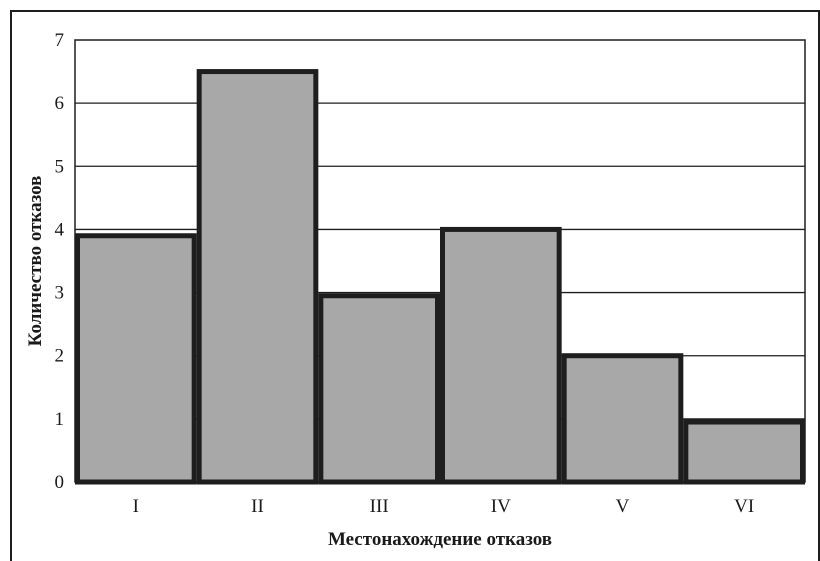 This screenshot has height=561, width=820. What do you see at coordinates (60, 40) in the screenshot?
I see `y-tick-label: 7` at bounding box center [60, 40].